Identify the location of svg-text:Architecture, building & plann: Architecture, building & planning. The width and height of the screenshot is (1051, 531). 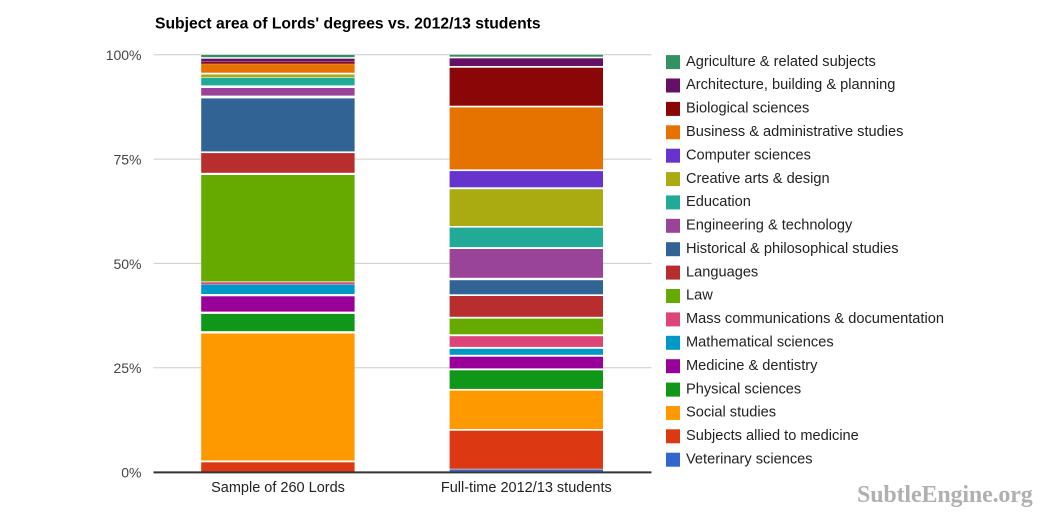
(790, 85).